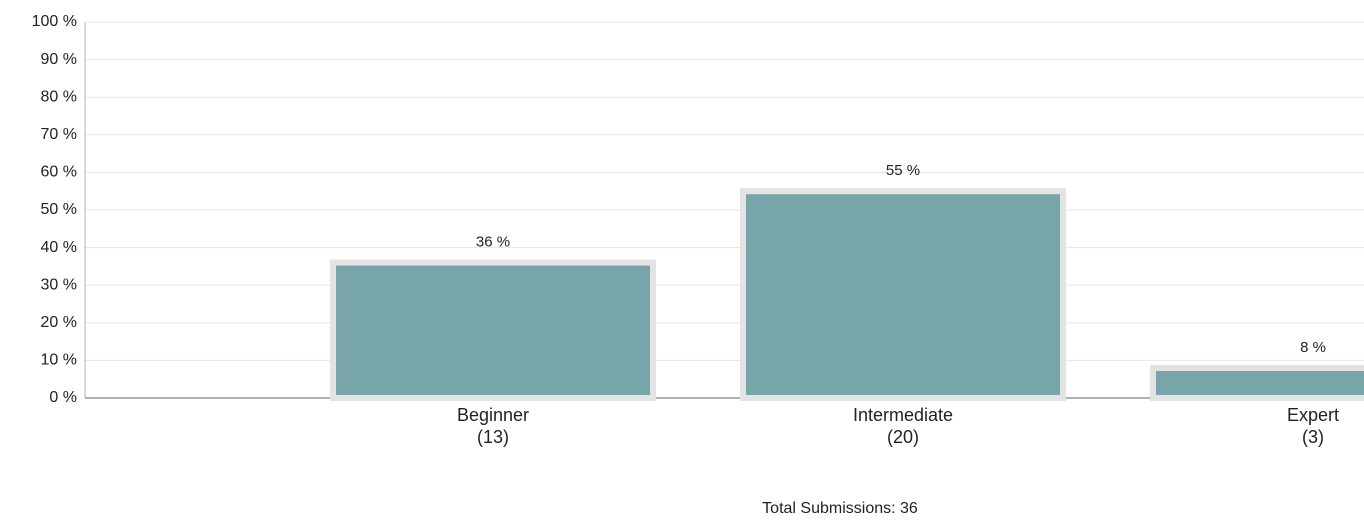 This screenshot has height=523, width=1364. Describe the element at coordinates (1313, 347) in the screenshot. I see `value-label: 8 %` at that location.